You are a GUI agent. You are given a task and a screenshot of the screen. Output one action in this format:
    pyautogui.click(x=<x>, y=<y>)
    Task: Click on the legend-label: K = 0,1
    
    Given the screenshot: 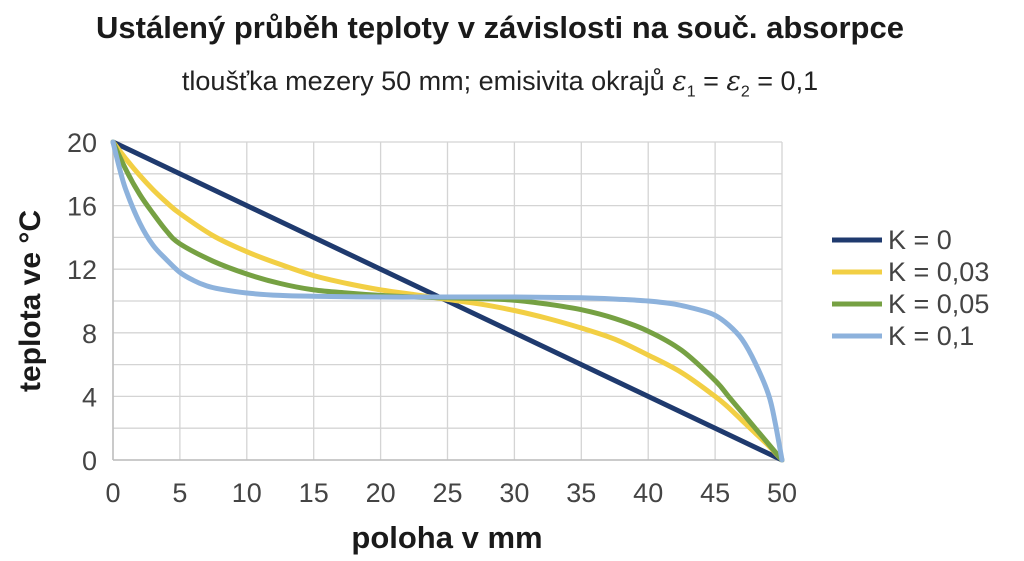 What is the action you would take?
    pyautogui.click(x=931, y=336)
    